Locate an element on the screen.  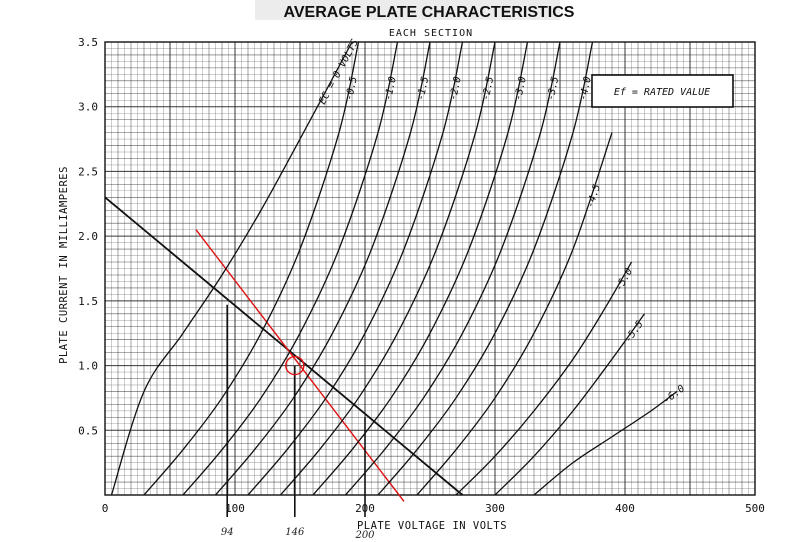
operating-point-circle is located at coordinates (295, 365).